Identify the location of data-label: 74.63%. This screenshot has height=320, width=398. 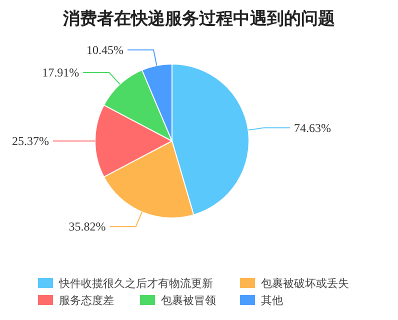
(313, 127).